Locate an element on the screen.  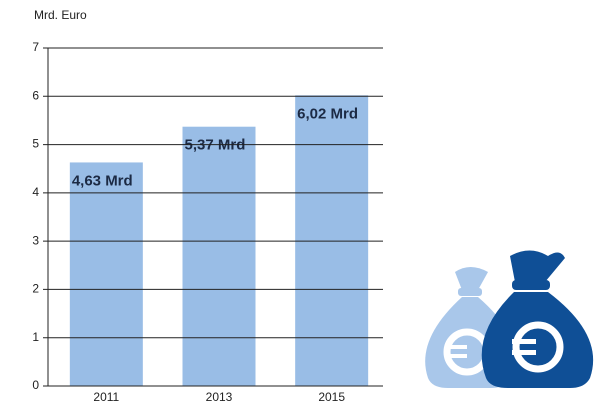
money-bags is located at coordinates (509, 319).